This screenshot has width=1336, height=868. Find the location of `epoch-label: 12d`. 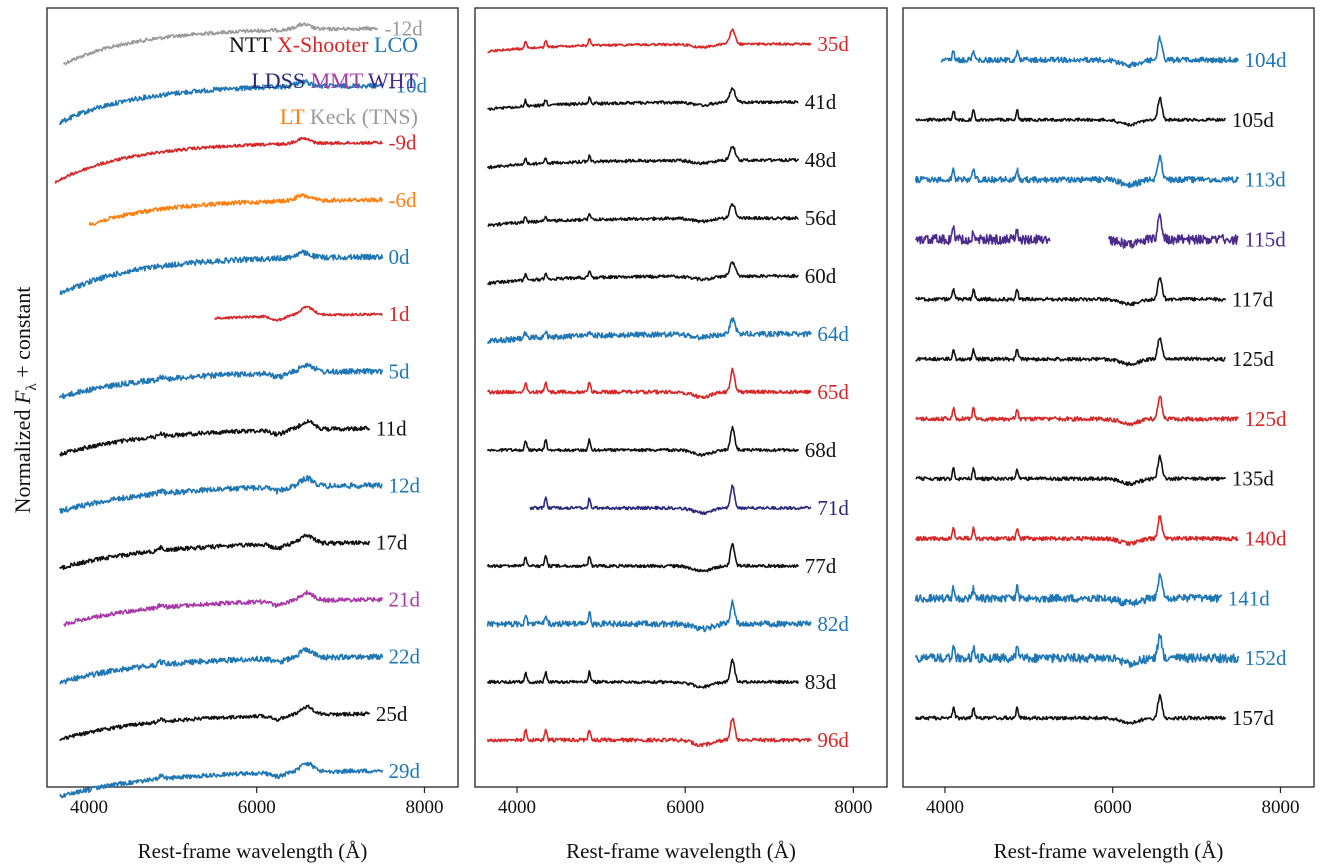

epoch-label: 12d is located at coordinates (405, 485).